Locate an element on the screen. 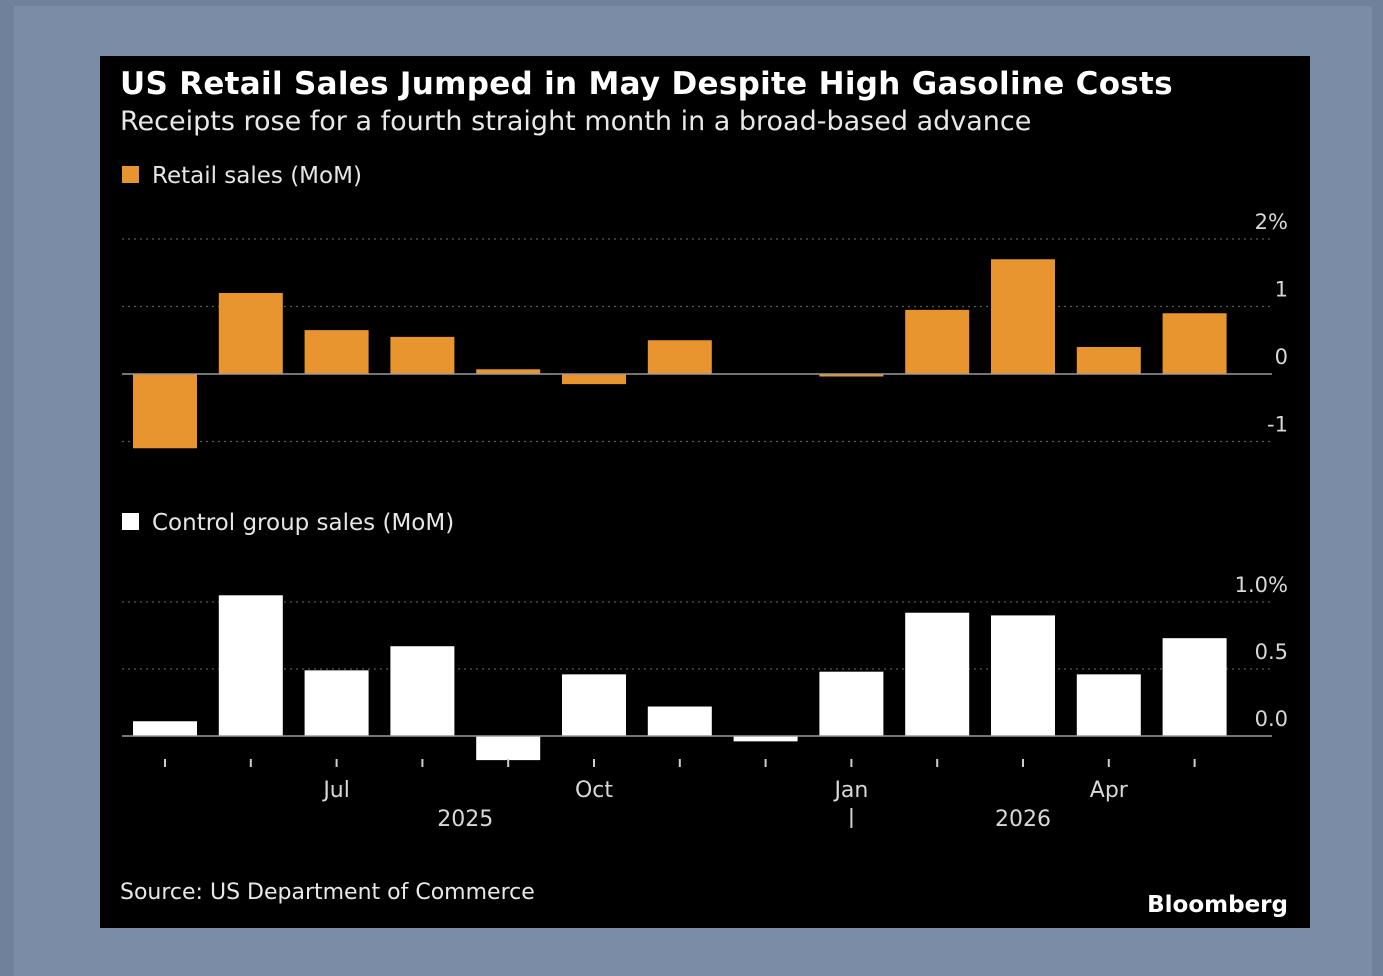 The width and height of the screenshot is (1383, 976). x-year-label: 2026 is located at coordinates (1023, 819).